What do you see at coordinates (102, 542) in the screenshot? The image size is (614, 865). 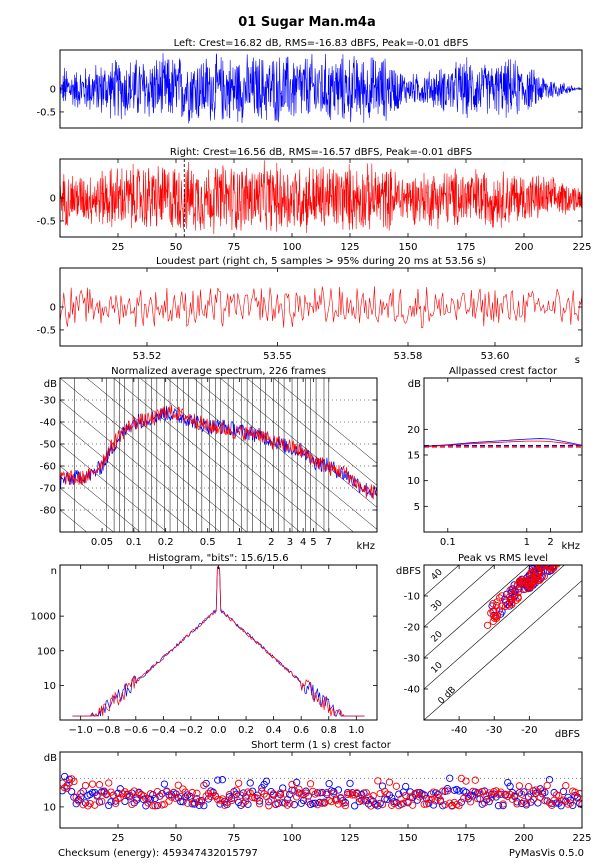 I see `x-tick-label: 0.05` at bounding box center [102, 542].